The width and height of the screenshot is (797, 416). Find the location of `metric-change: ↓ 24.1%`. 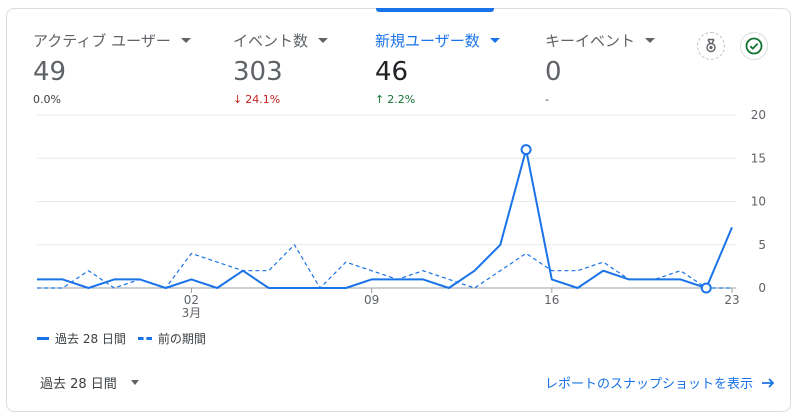

metric-change: ↓ 24.1% is located at coordinates (257, 99).